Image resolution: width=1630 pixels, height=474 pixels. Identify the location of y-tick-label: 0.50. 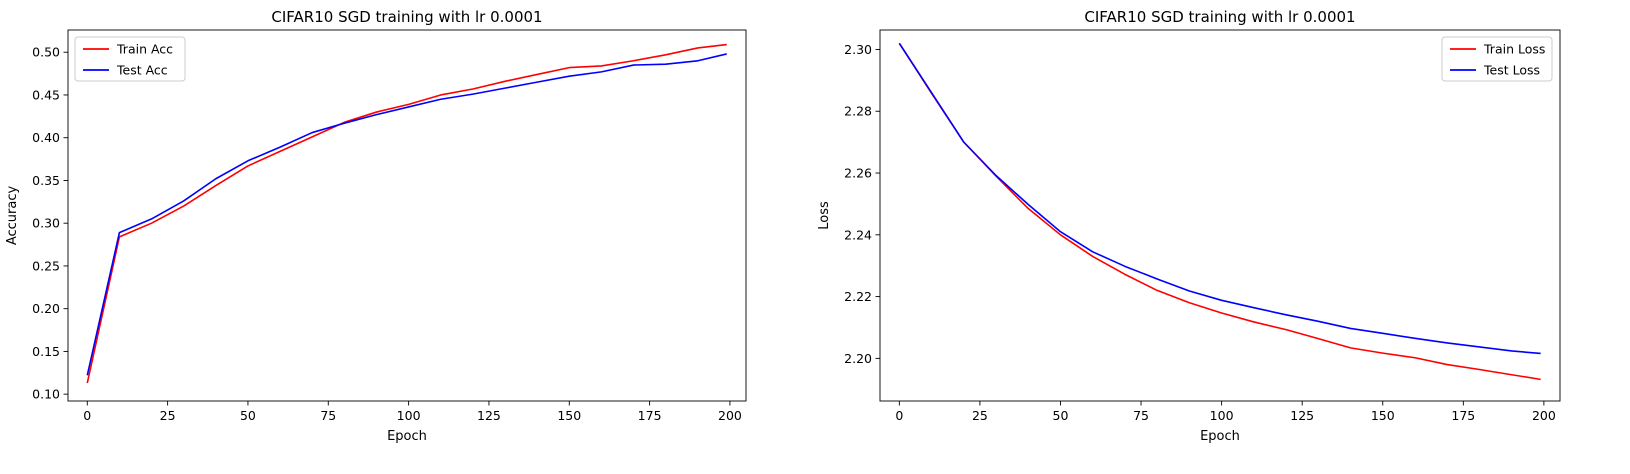
(46, 52).